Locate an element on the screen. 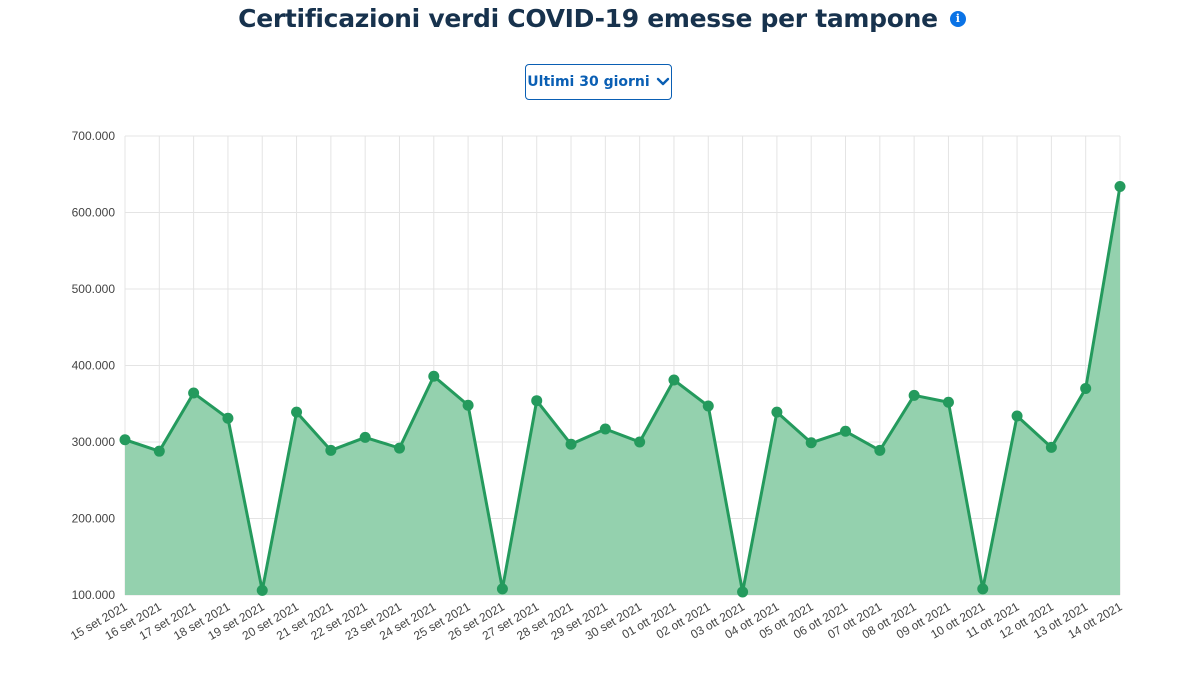 The width and height of the screenshot is (1204, 680). chevron-down-icon is located at coordinates (662, 81).